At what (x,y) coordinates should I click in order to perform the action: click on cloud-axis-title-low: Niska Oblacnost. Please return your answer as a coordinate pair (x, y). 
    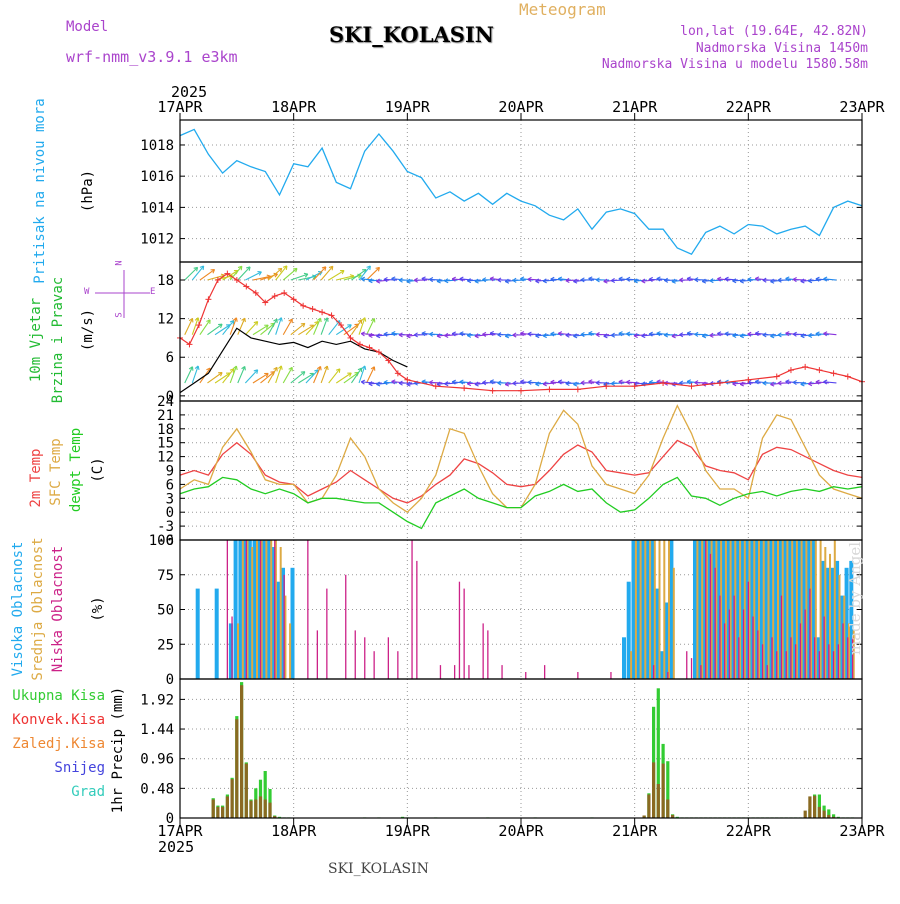
    Looking at the image, I should click on (58, 609).